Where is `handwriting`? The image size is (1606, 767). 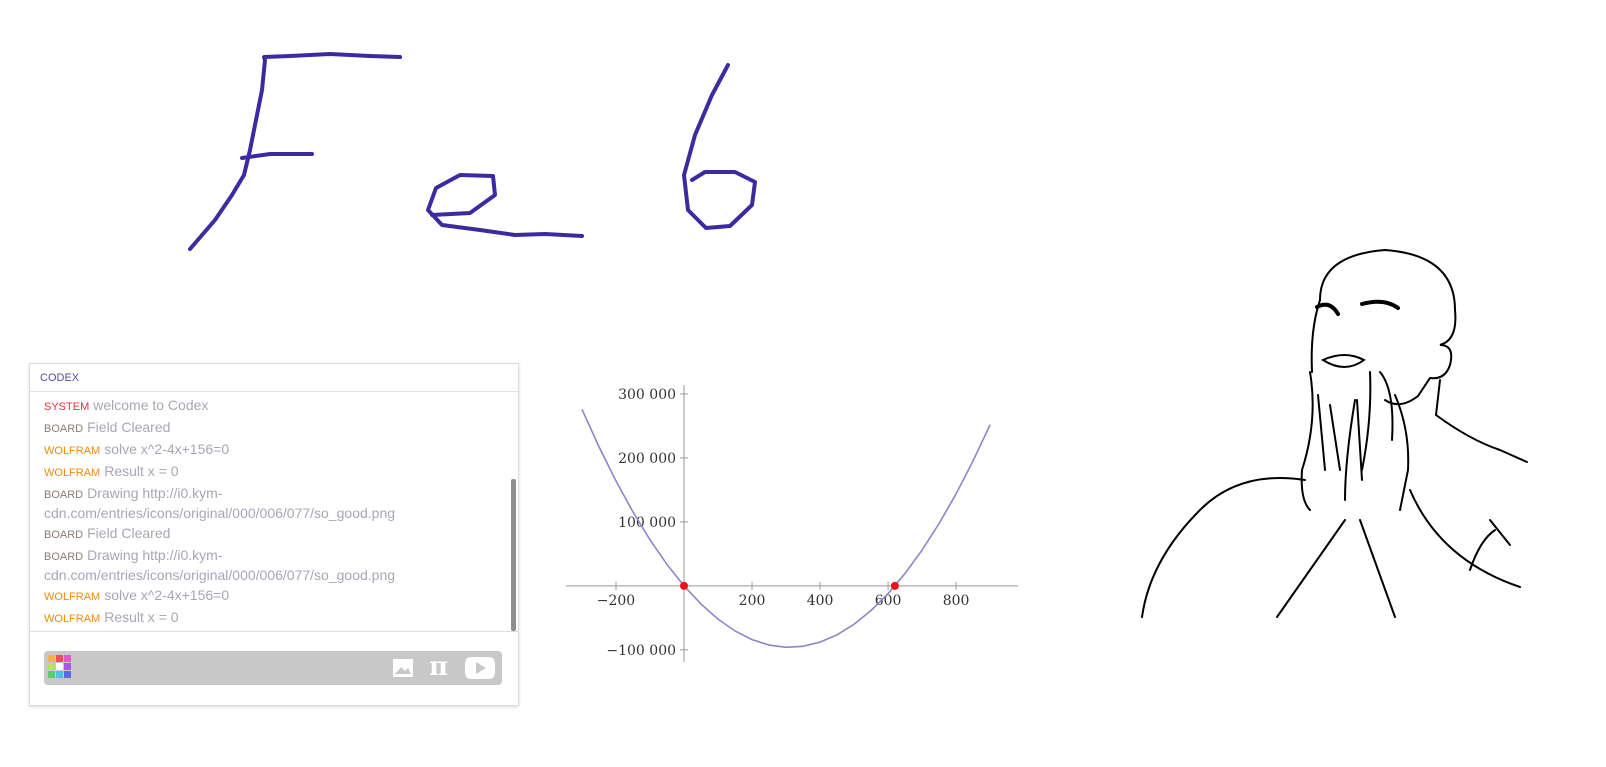
handwriting is located at coordinates (472, 151).